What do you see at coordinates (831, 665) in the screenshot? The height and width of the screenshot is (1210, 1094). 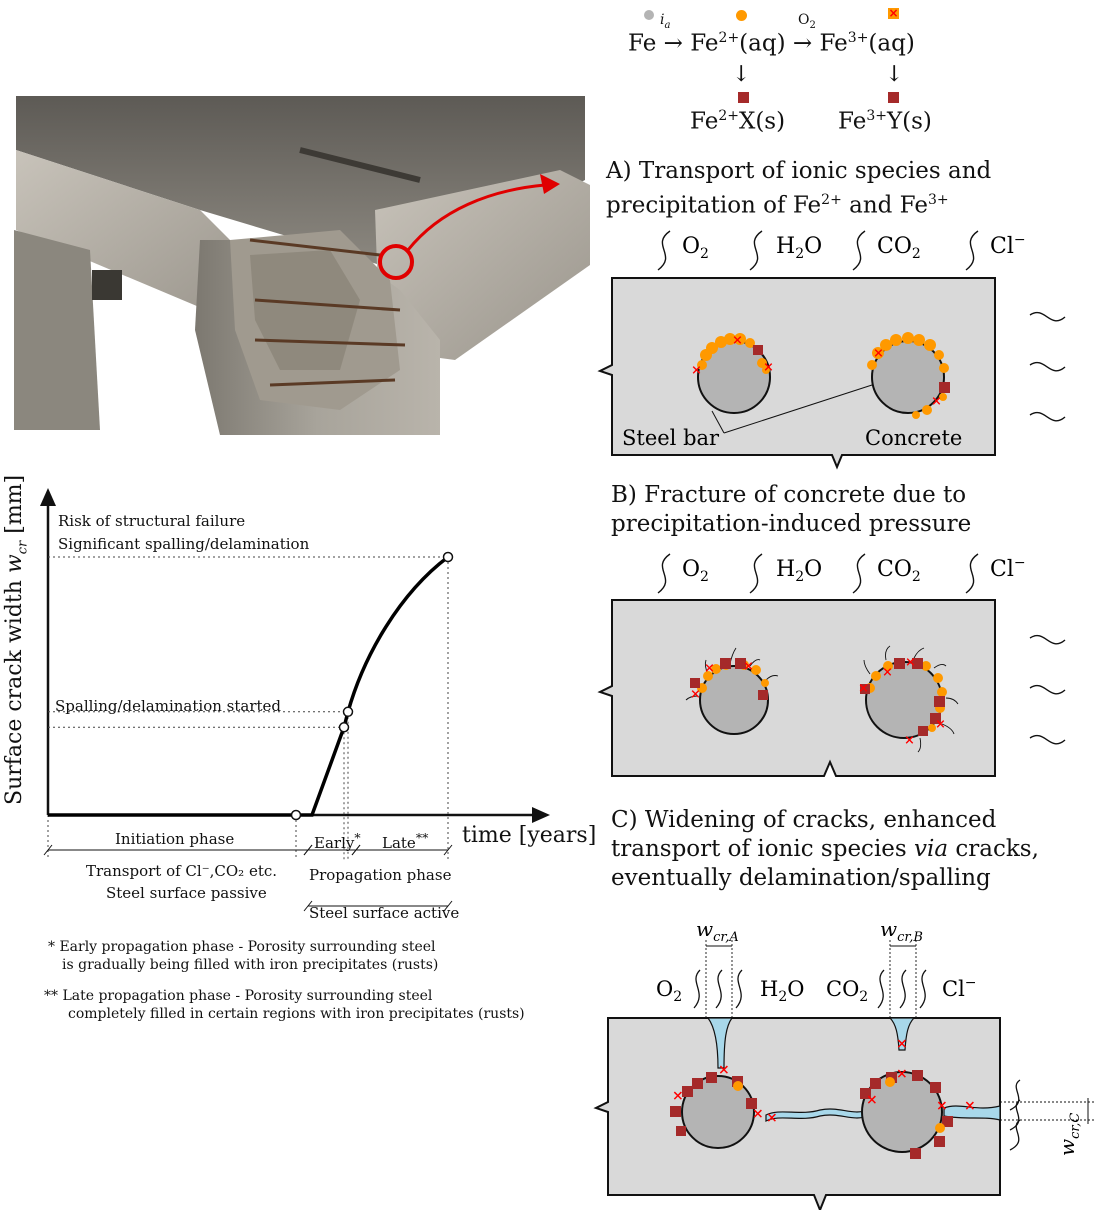 I see `panel-b-diagram: O2 H2O CO2 Cl− × ×× ×××××` at bounding box center [831, 665].